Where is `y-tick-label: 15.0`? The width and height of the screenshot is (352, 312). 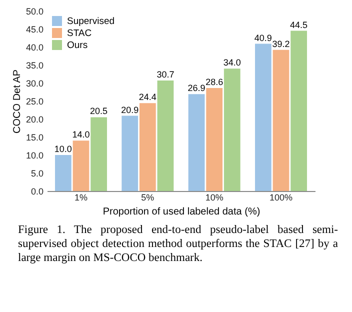
y-tick-label: 15.0 is located at coordinates (35, 137).